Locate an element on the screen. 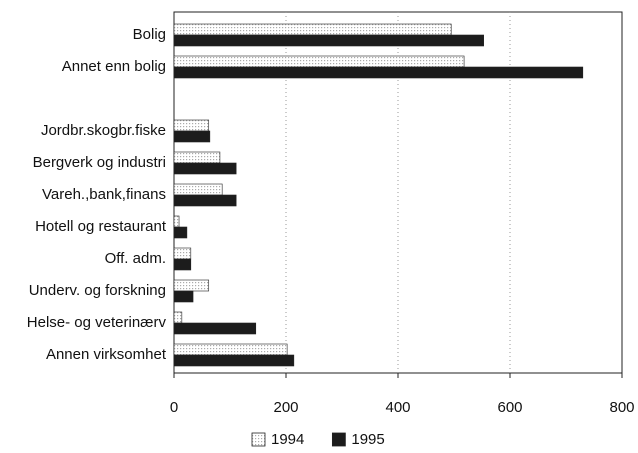 The image size is (638, 453). x-tick-label: 200 is located at coordinates (285, 407).